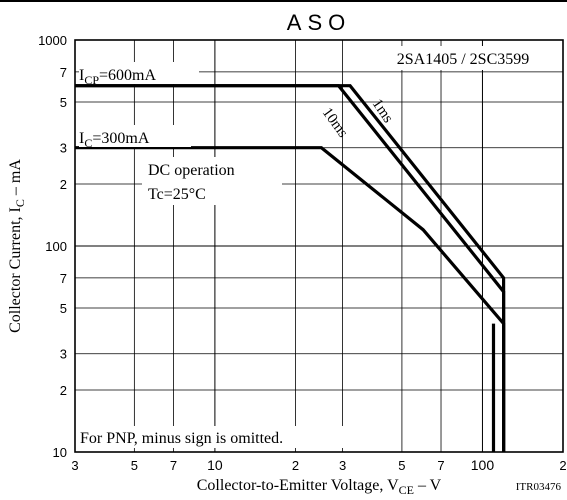 This screenshot has width=567, height=500. Describe the element at coordinates (342, 465) in the screenshot. I see `x-tick-label-5: 3` at that location.